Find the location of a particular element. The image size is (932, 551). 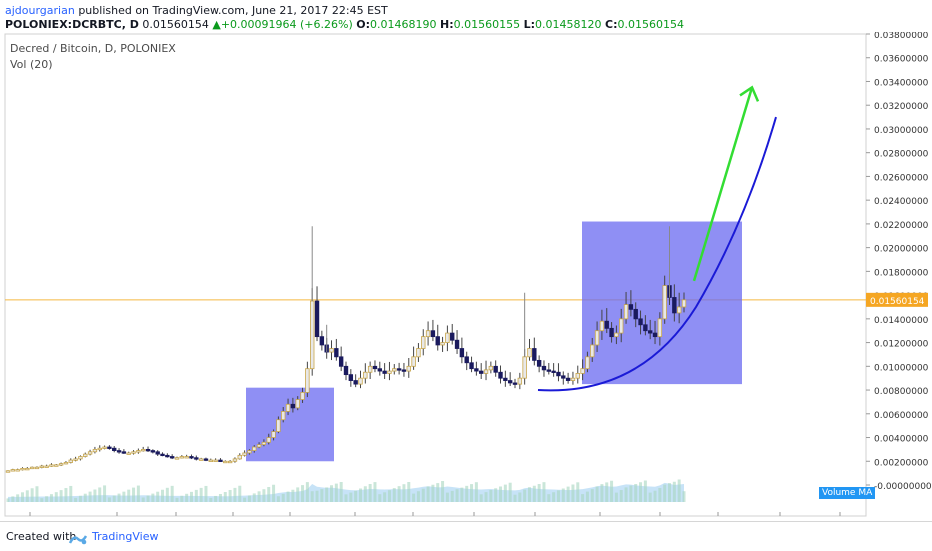

y-tick-label: 0.00600000 is located at coordinates (901, 416).